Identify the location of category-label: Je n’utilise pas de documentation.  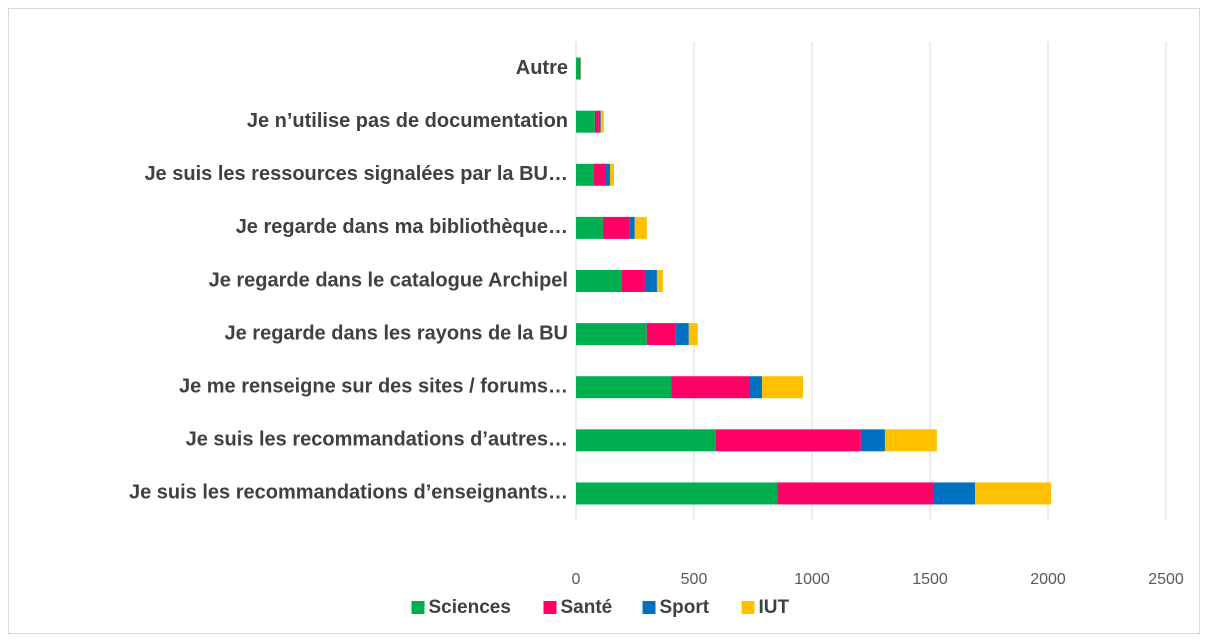
(407, 121).